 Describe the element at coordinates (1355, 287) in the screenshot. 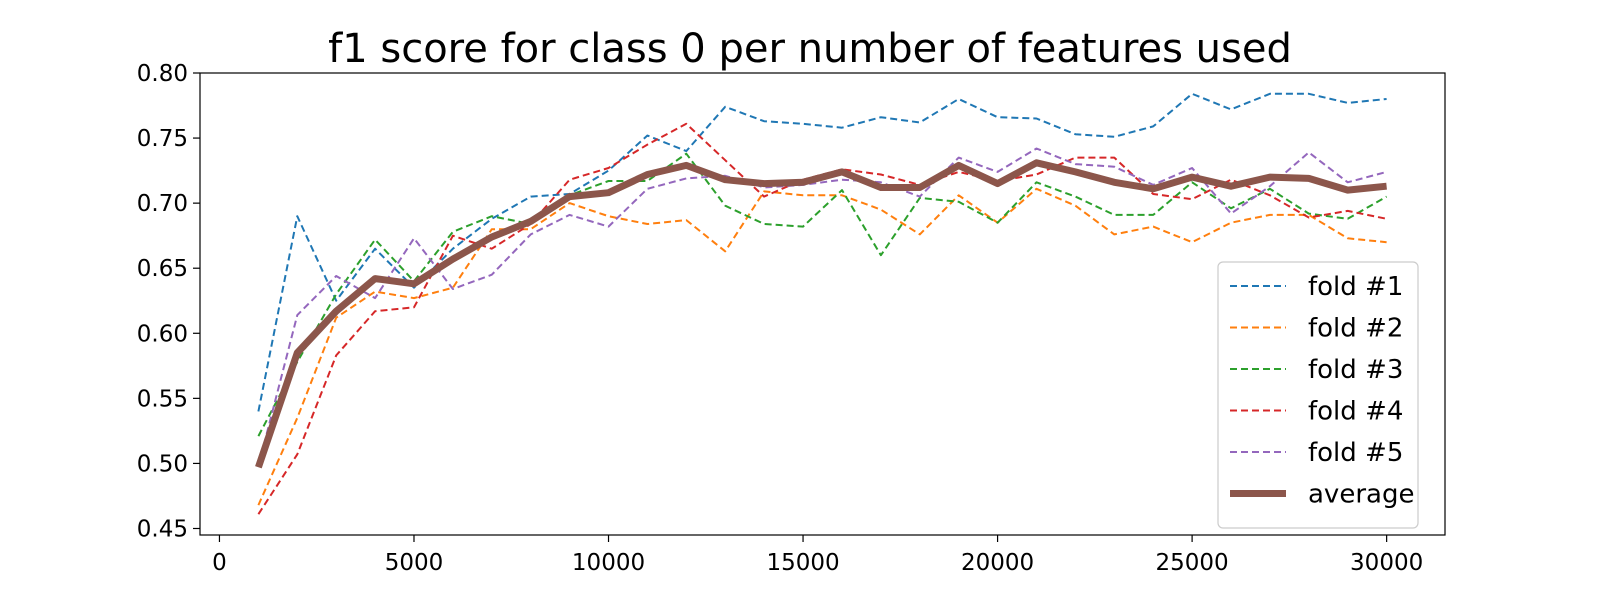

I see `legend-label-1: fold #1` at that location.